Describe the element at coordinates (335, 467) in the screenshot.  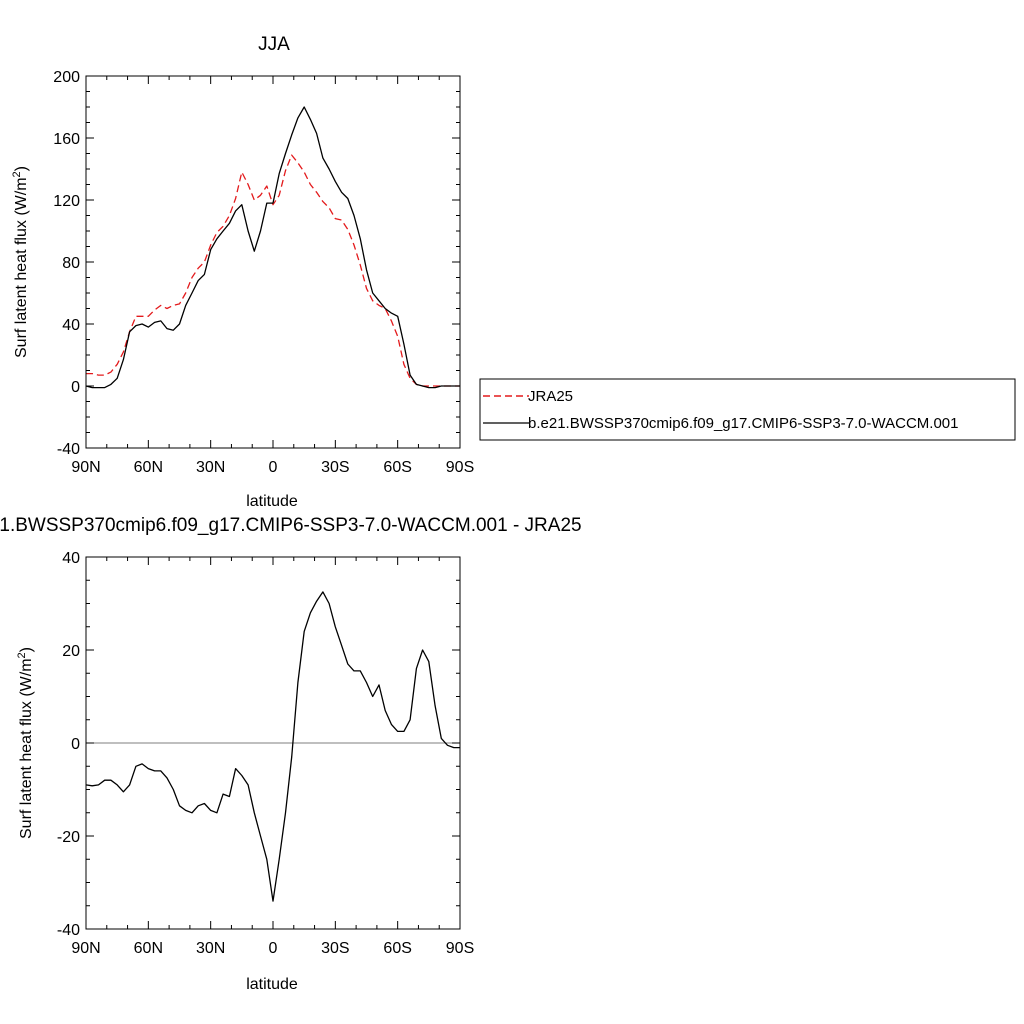
I see `top-x-tick-label: 30S` at that location.